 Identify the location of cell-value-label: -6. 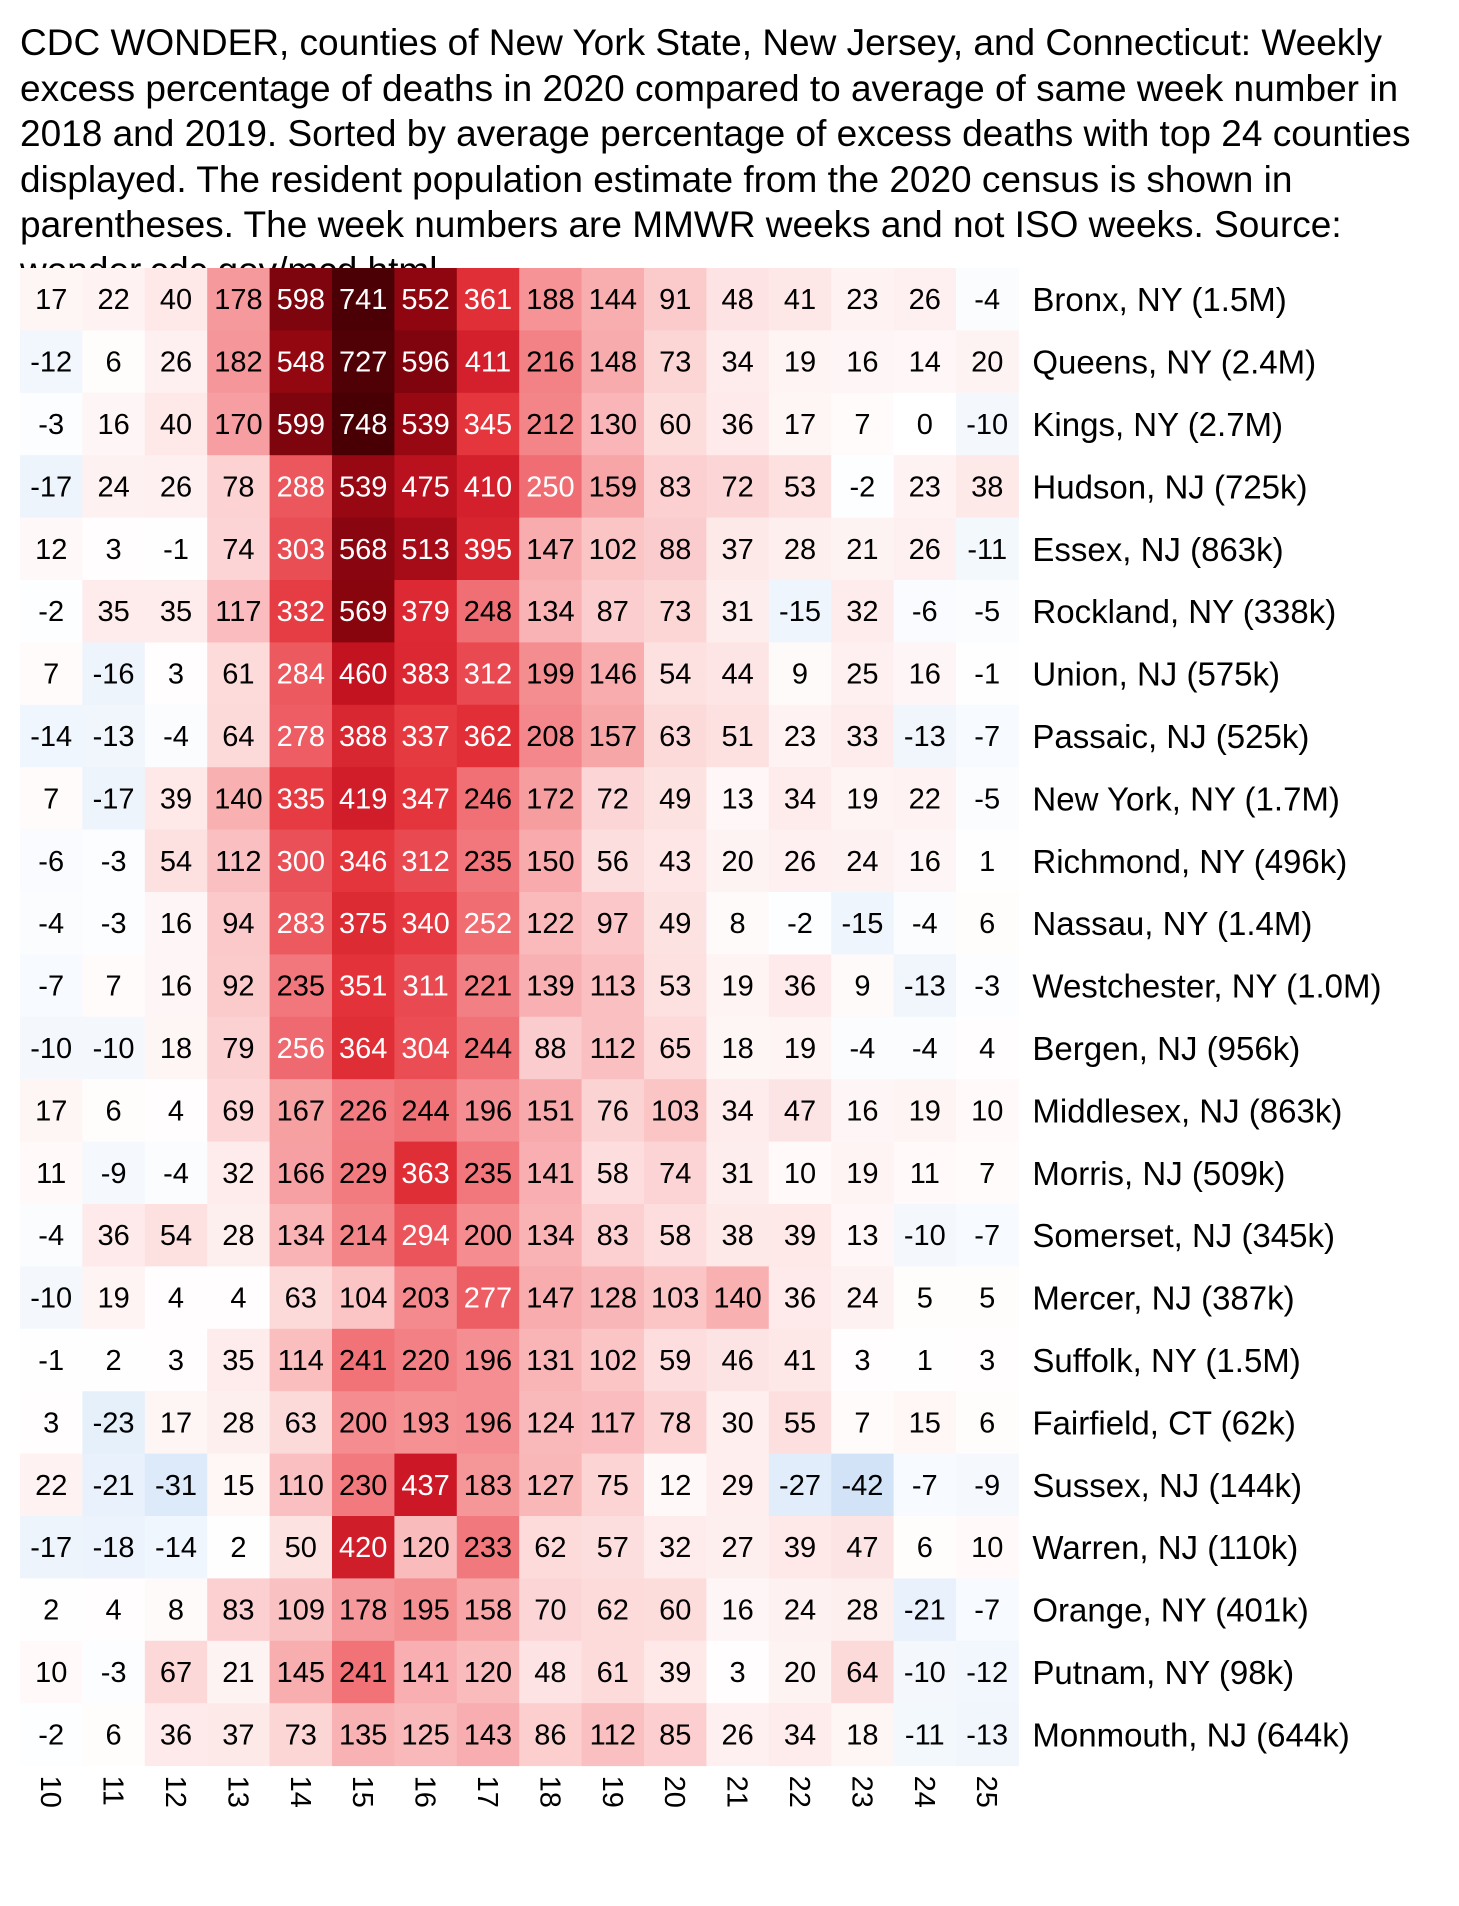
(51, 862).